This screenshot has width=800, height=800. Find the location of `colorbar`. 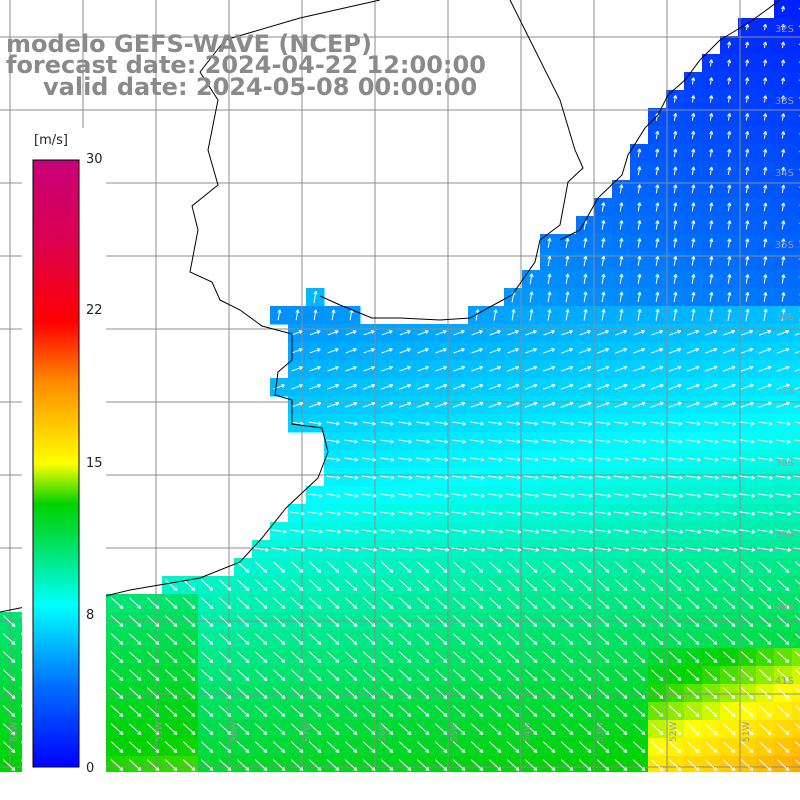

colorbar is located at coordinates (64, 453).